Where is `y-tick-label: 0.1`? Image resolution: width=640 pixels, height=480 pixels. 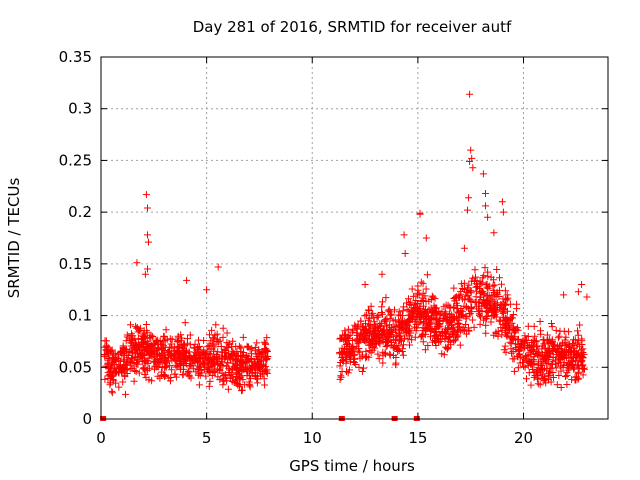 y-tick-label: 0.1 is located at coordinates (80, 316).